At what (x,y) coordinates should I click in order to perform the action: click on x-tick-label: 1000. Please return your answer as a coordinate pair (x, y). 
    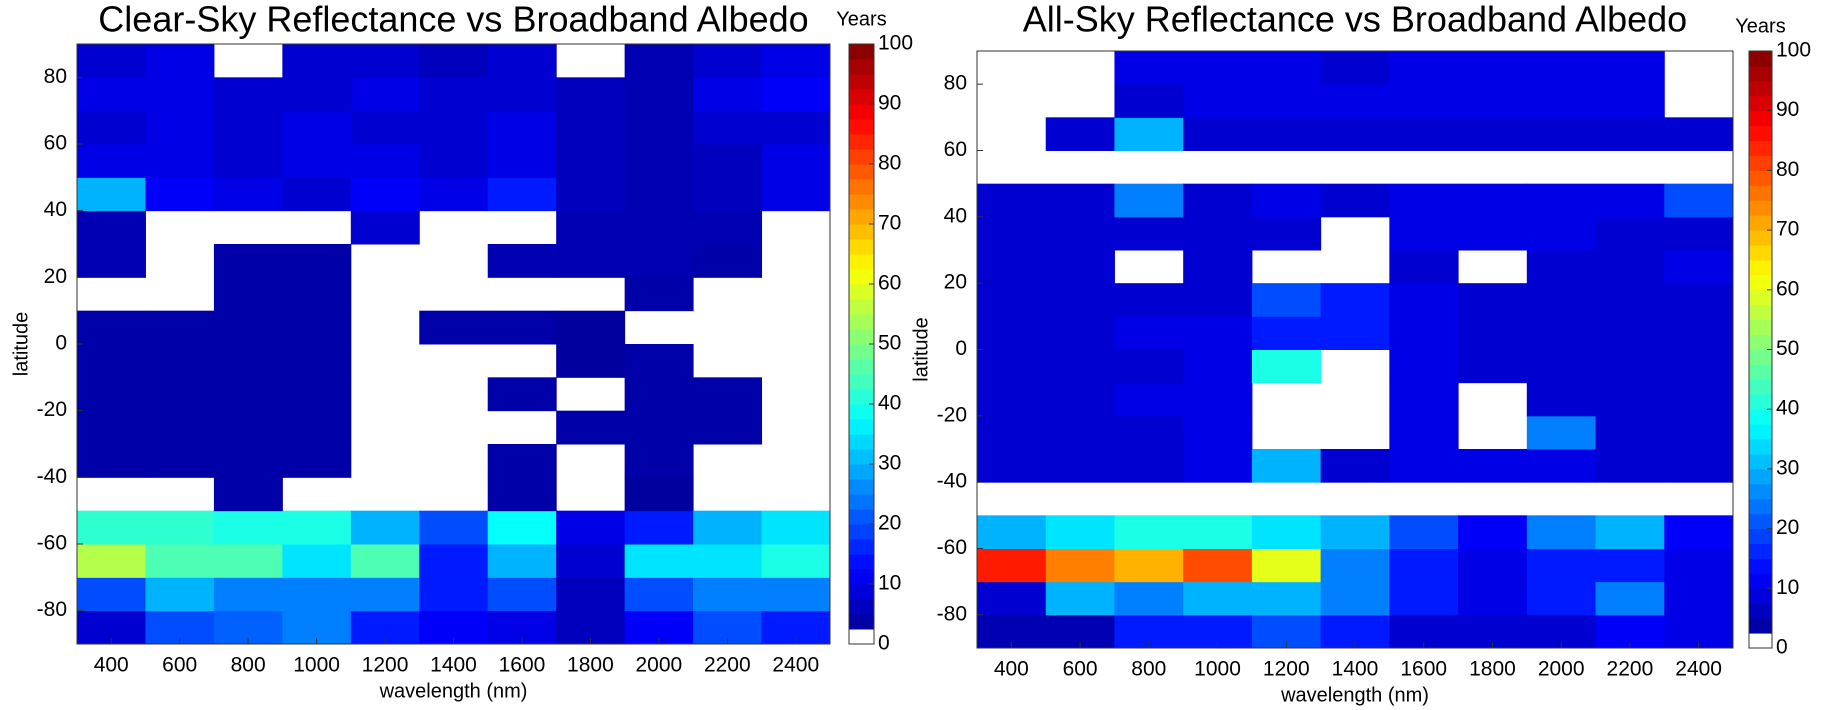
    Looking at the image, I should click on (316, 665).